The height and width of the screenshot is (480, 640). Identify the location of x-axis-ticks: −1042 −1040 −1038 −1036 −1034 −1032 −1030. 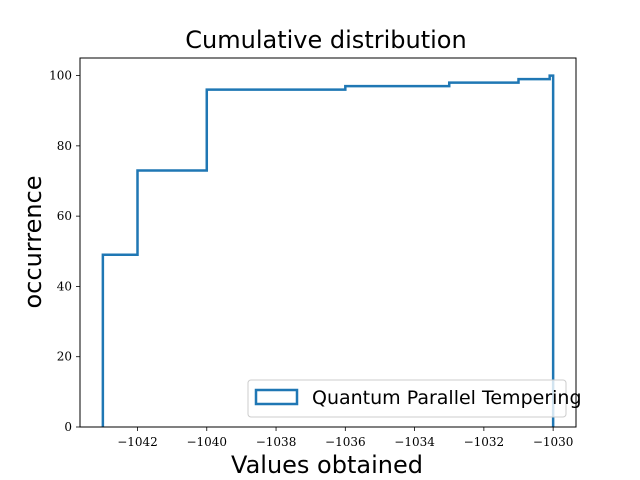
(345, 438).